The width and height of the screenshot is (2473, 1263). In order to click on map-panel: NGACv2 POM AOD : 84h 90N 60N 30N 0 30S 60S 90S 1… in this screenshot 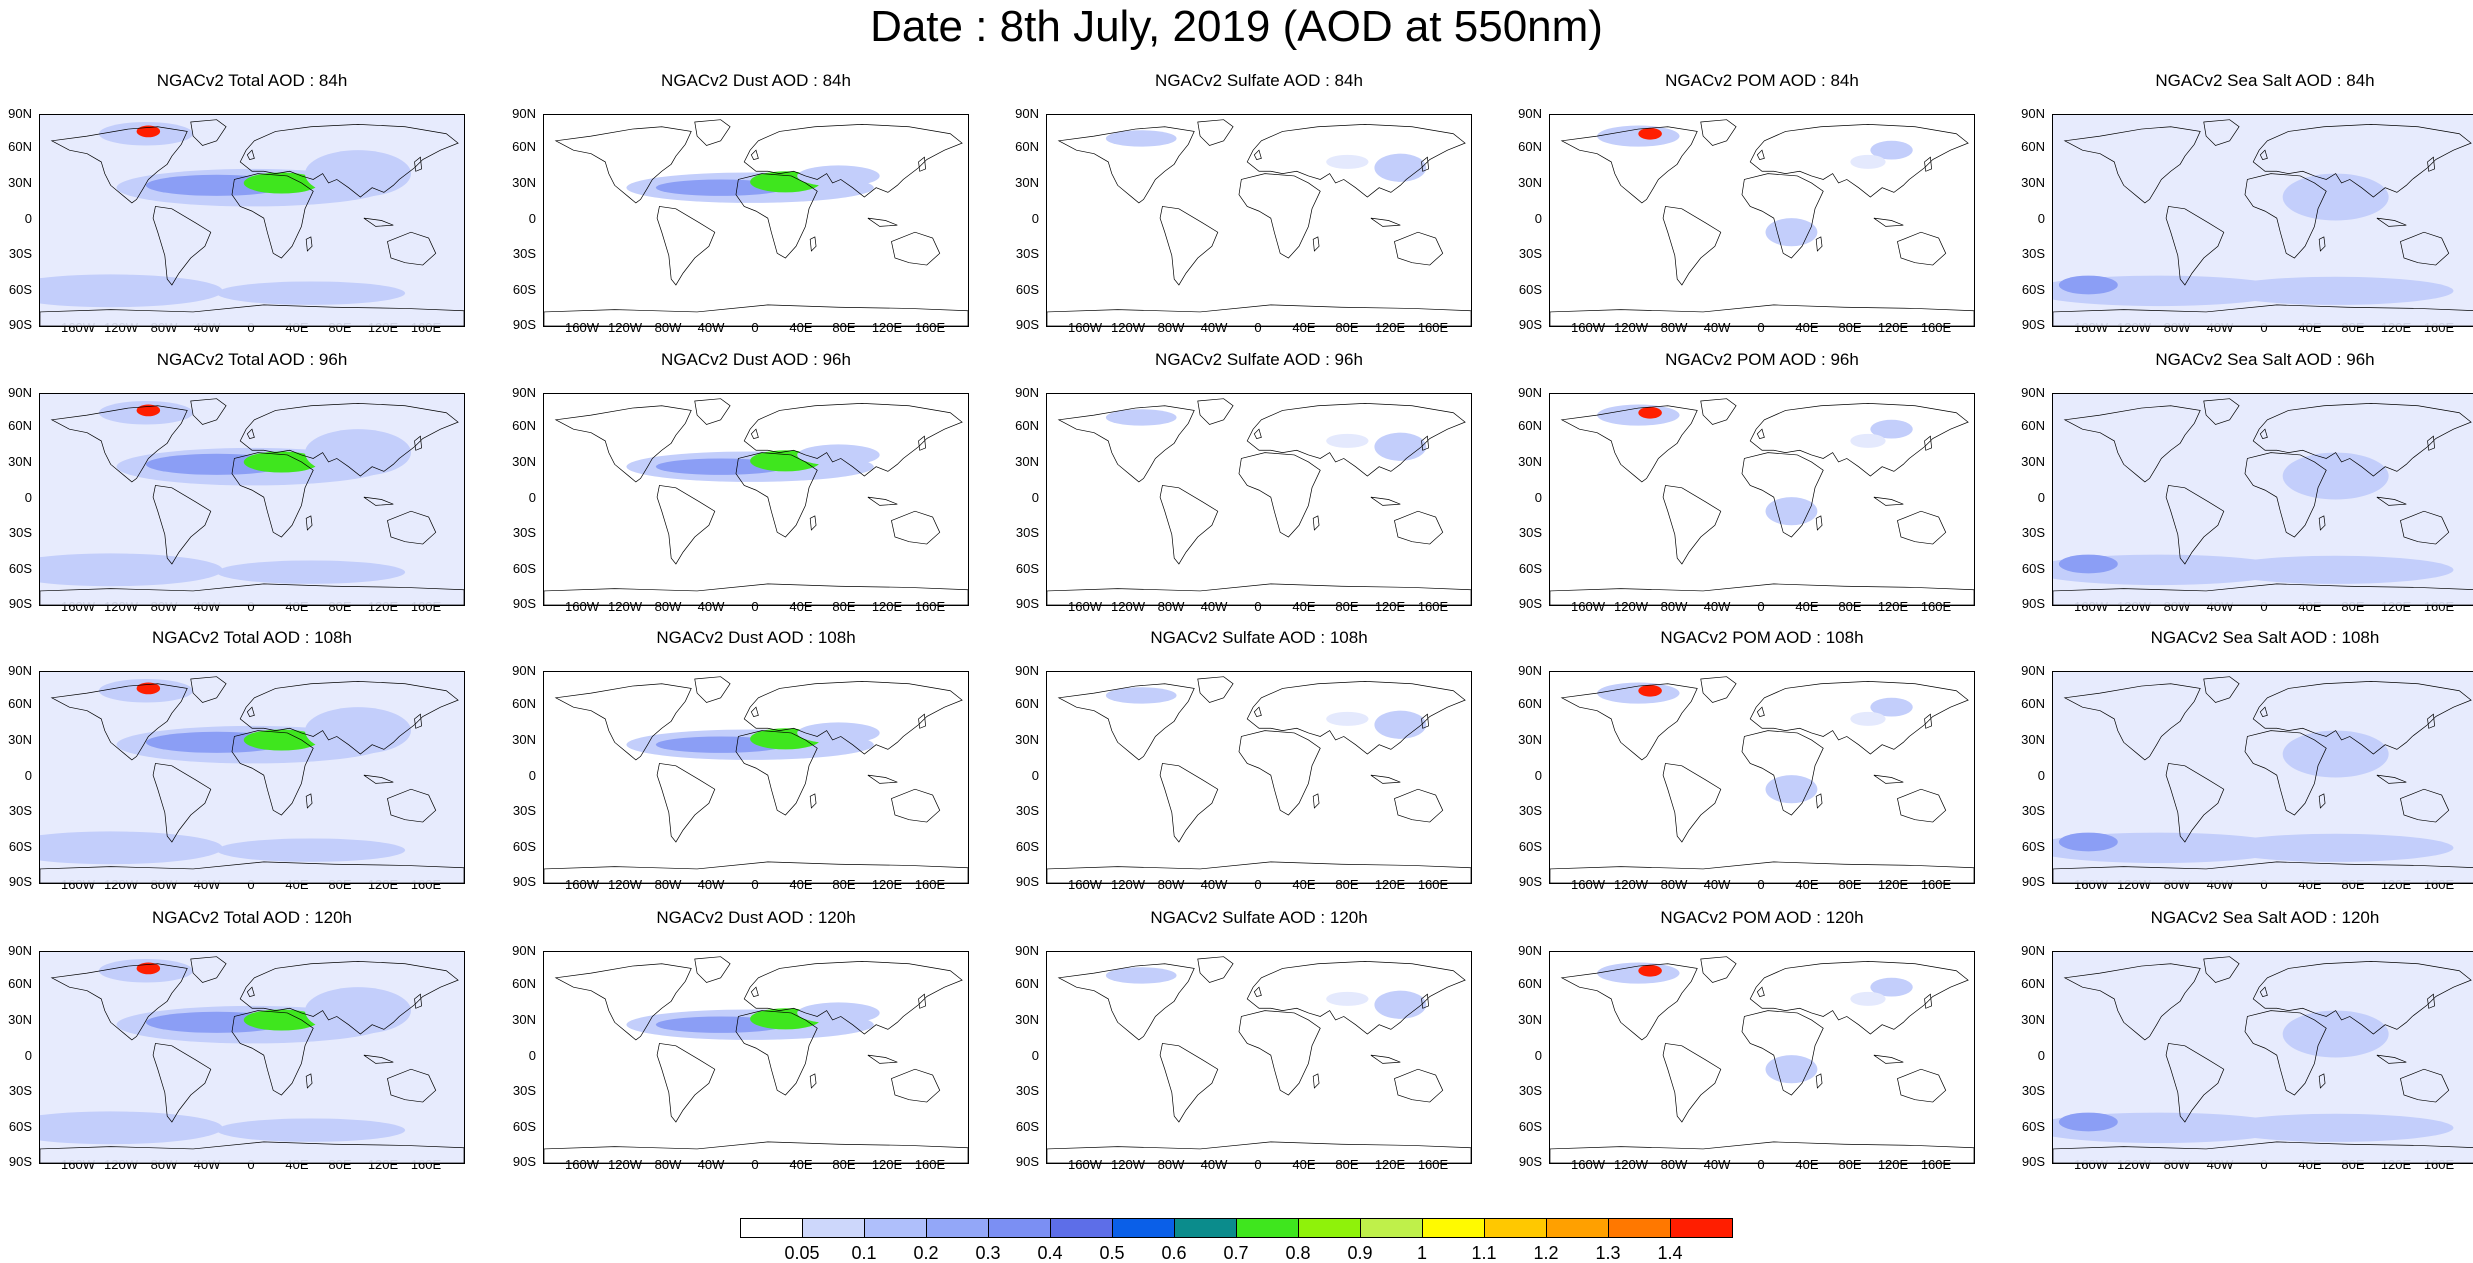, I will do `click(1742, 206)`.